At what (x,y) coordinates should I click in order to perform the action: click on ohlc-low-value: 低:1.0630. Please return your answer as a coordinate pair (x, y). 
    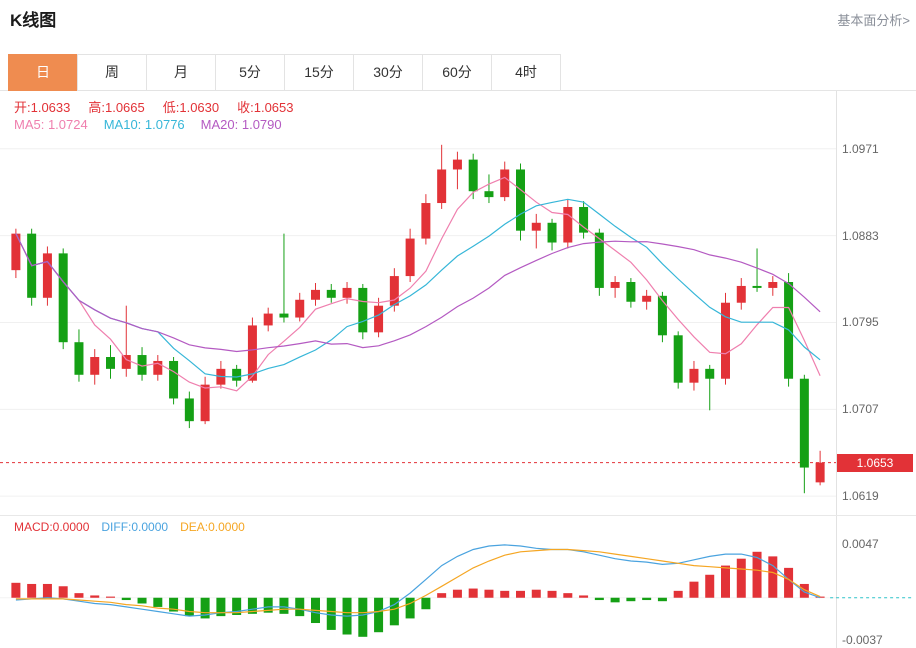
    Looking at the image, I should click on (191, 107).